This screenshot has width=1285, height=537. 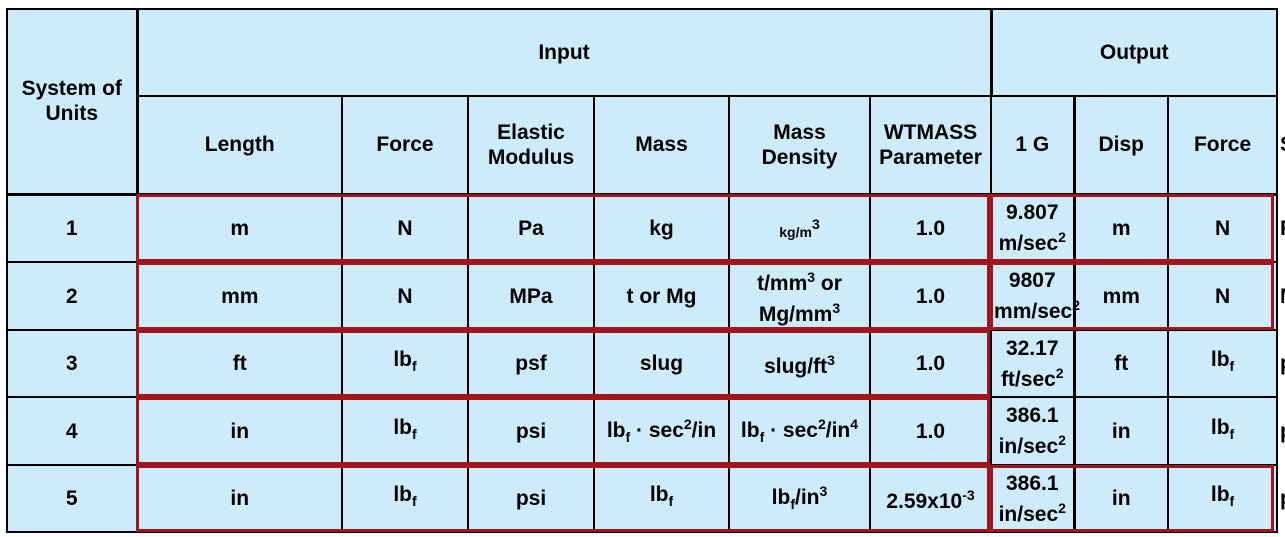 I want to click on one-g-cell: 32.17 ft/sec2, so click(x=1033, y=363).